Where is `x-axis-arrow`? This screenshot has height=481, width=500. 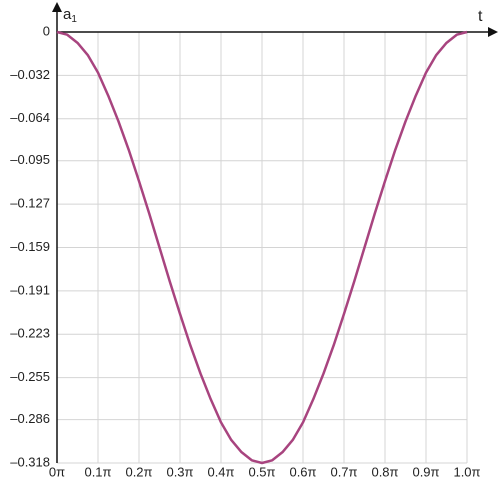 x-axis-arrow is located at coordinates (493, 32).